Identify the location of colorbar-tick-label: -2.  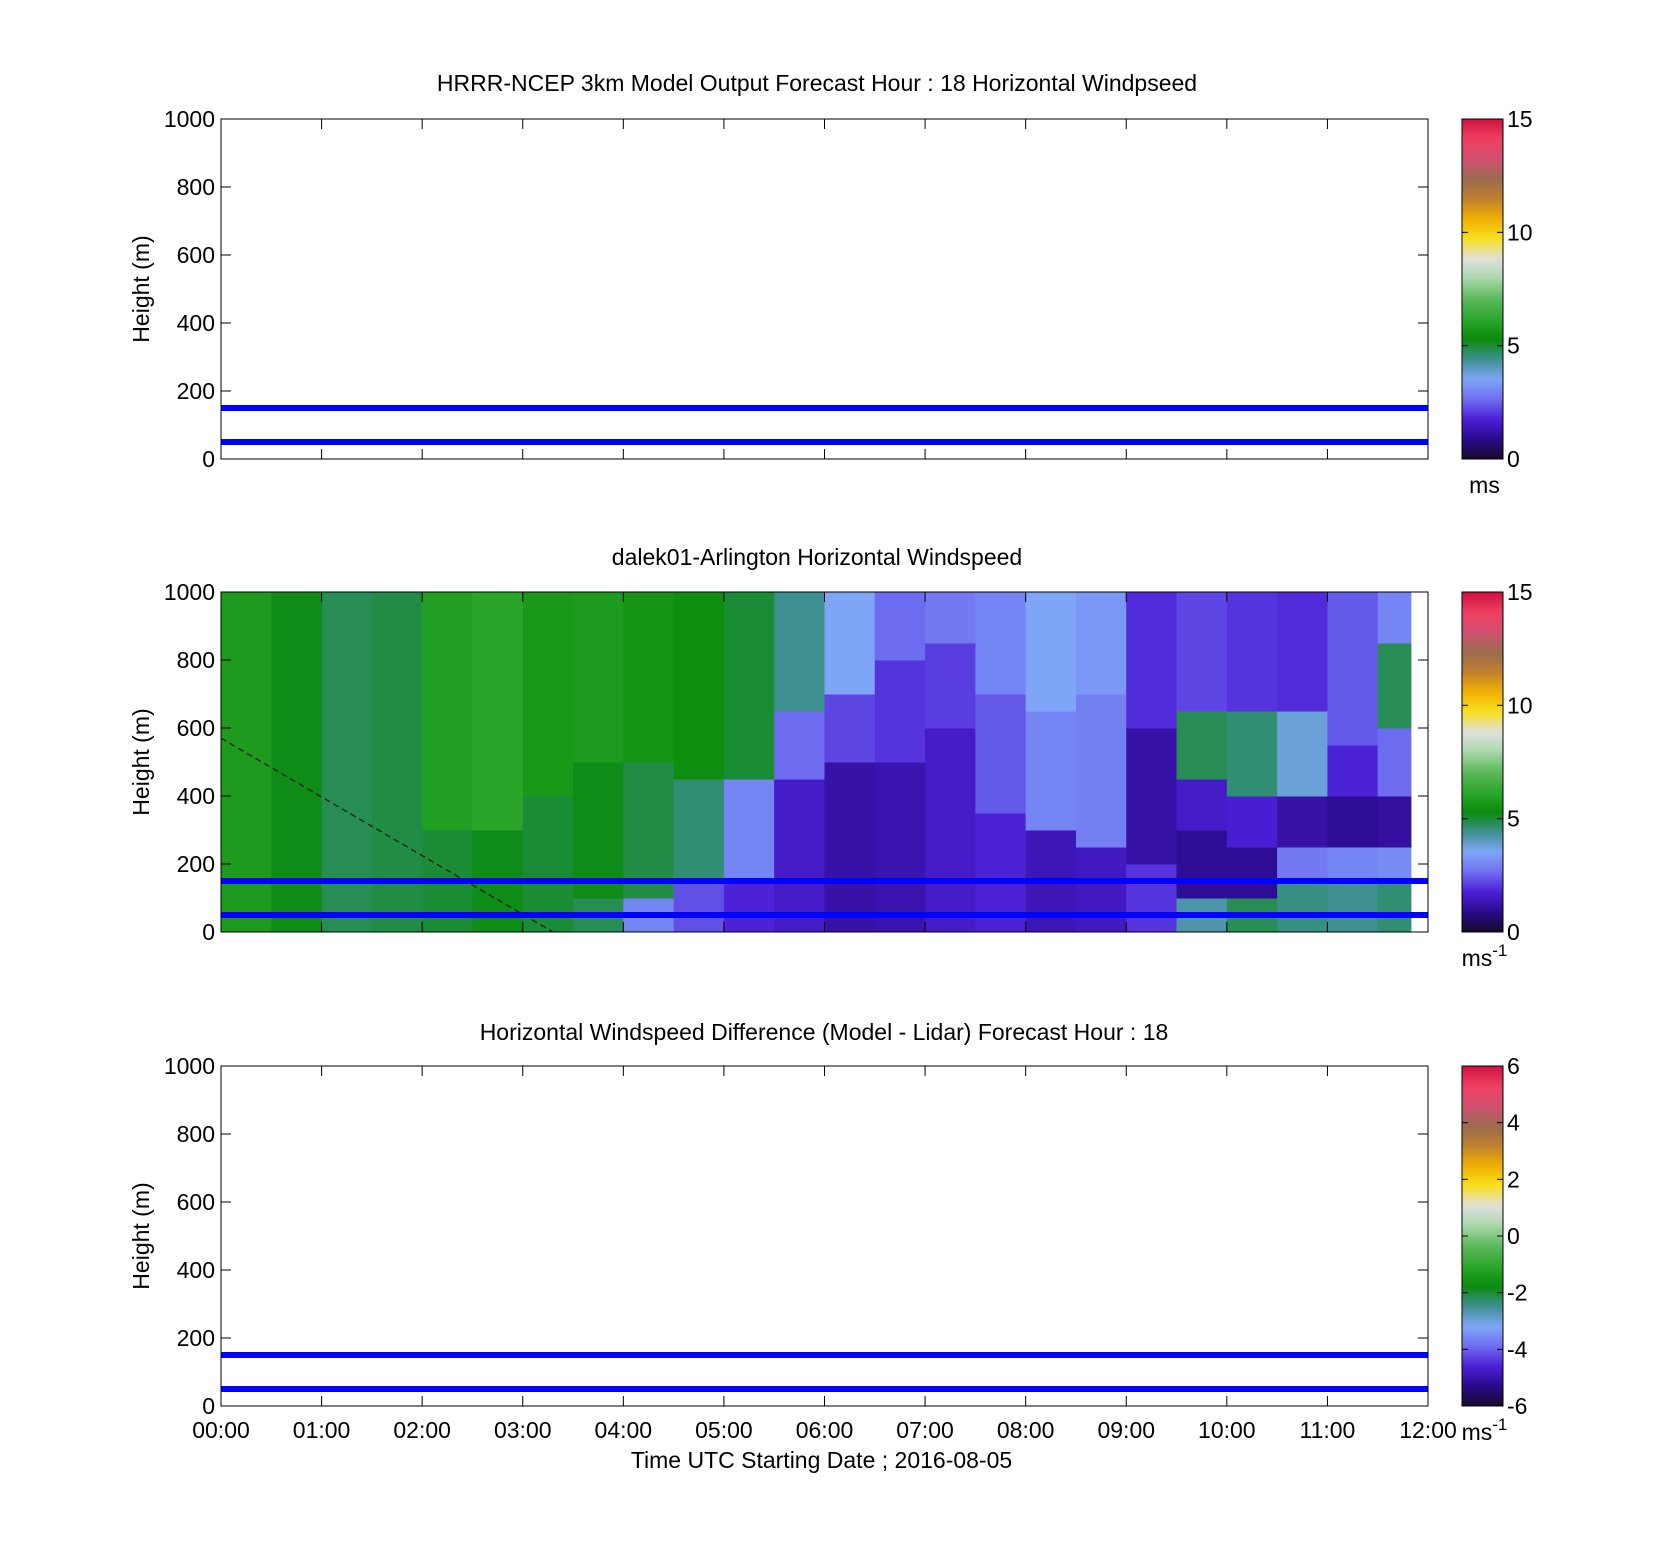
(1517, 1293).